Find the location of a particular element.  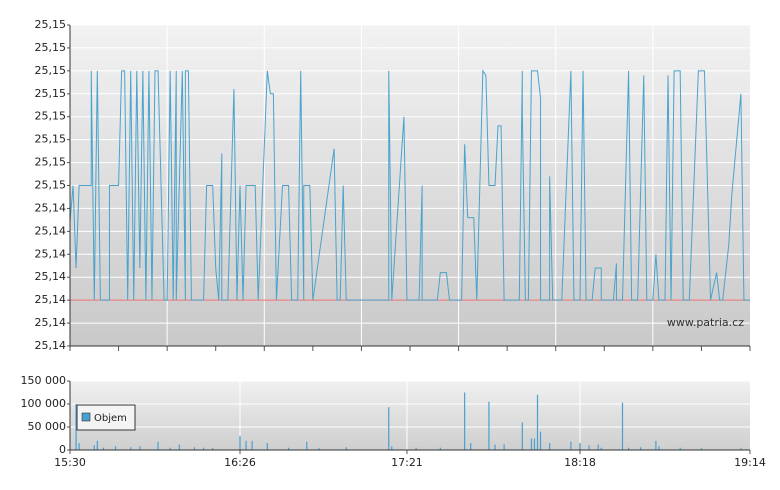

x-tick-label: 15:30 is located at coordinates (70, 462).